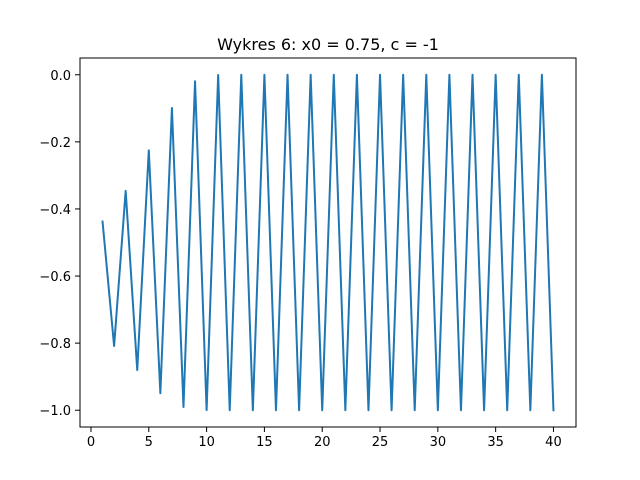  What do you see at coordinates (553, 442) in the screenshot?
I see `x-tick-label: 40` at bounding box center [553, 442].